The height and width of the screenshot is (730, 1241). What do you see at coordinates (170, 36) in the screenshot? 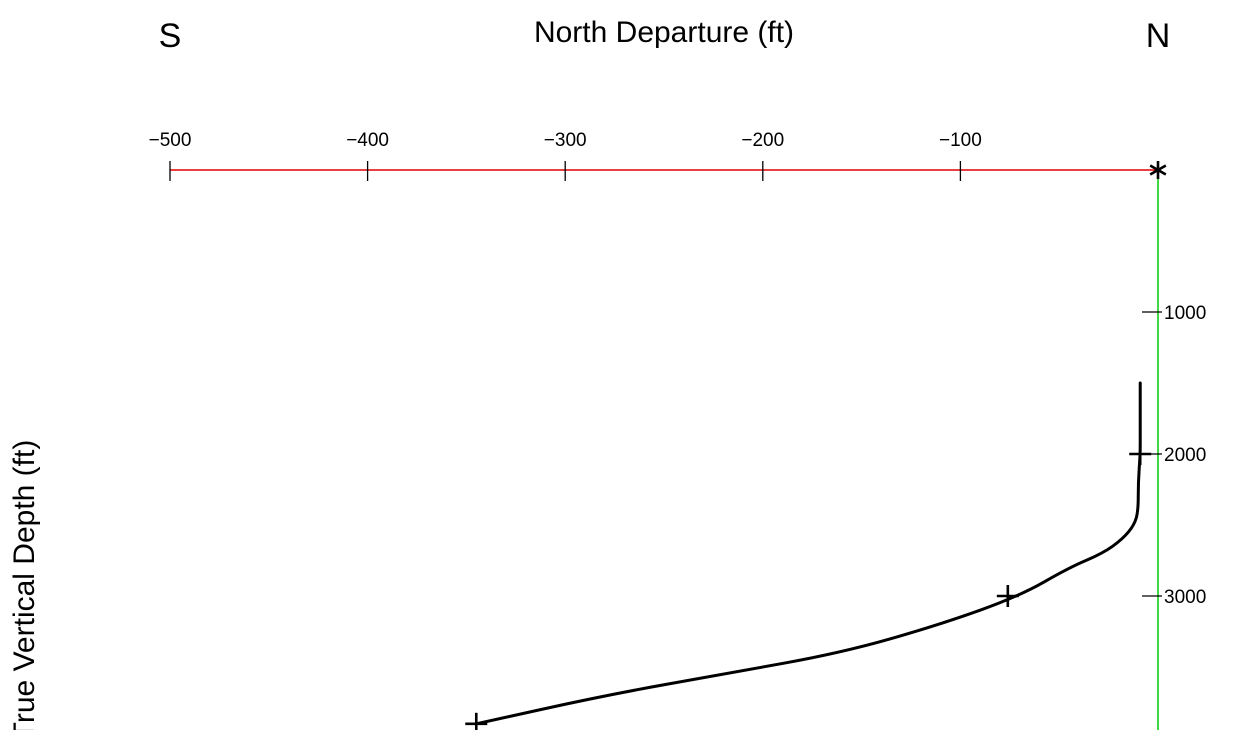
I see `south-direction-label: S` at bounding box center [170, 36].